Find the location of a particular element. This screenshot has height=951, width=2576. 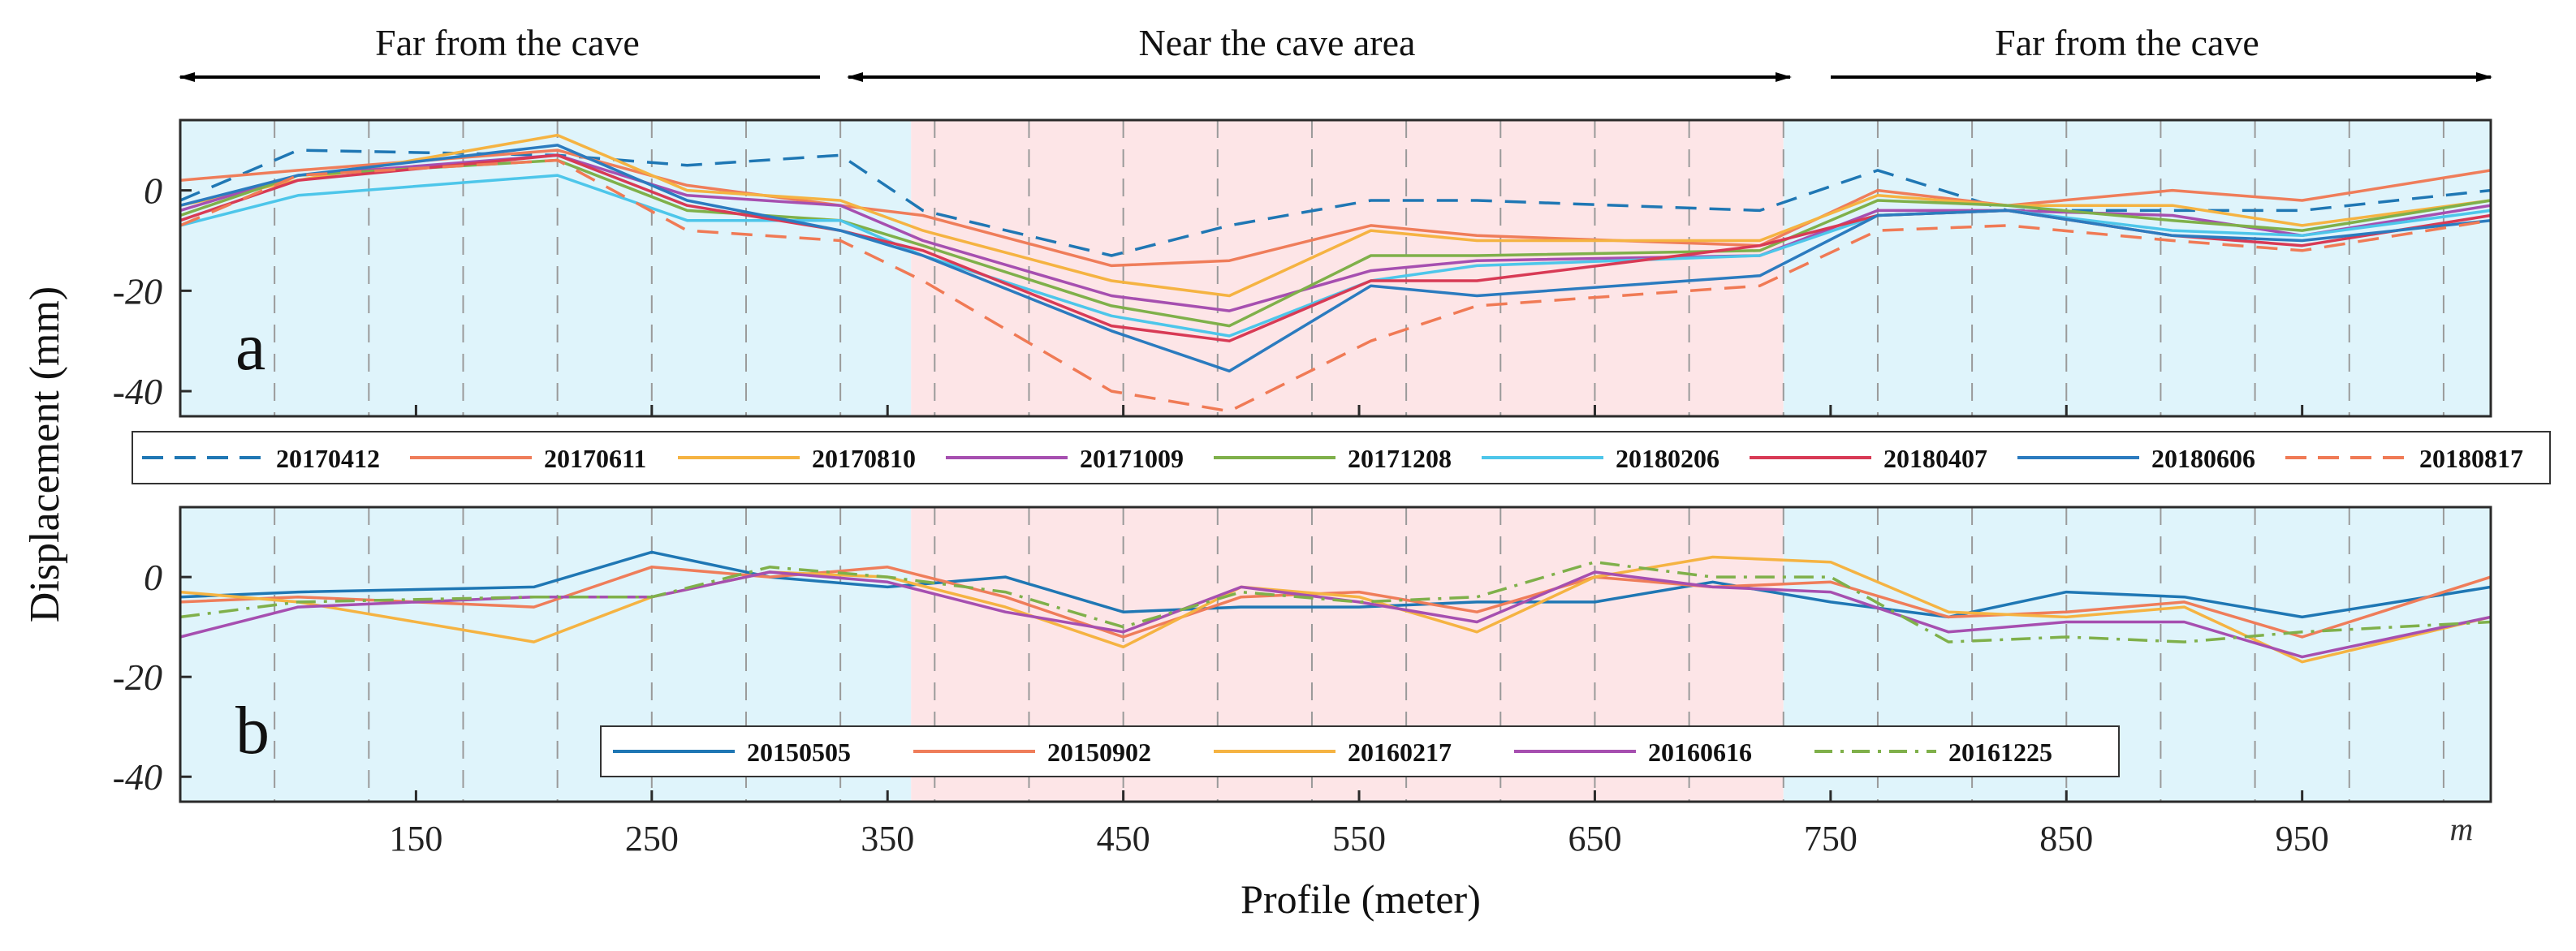

panel-a-ytick-label: 0 is located at coordinates (153, 191).